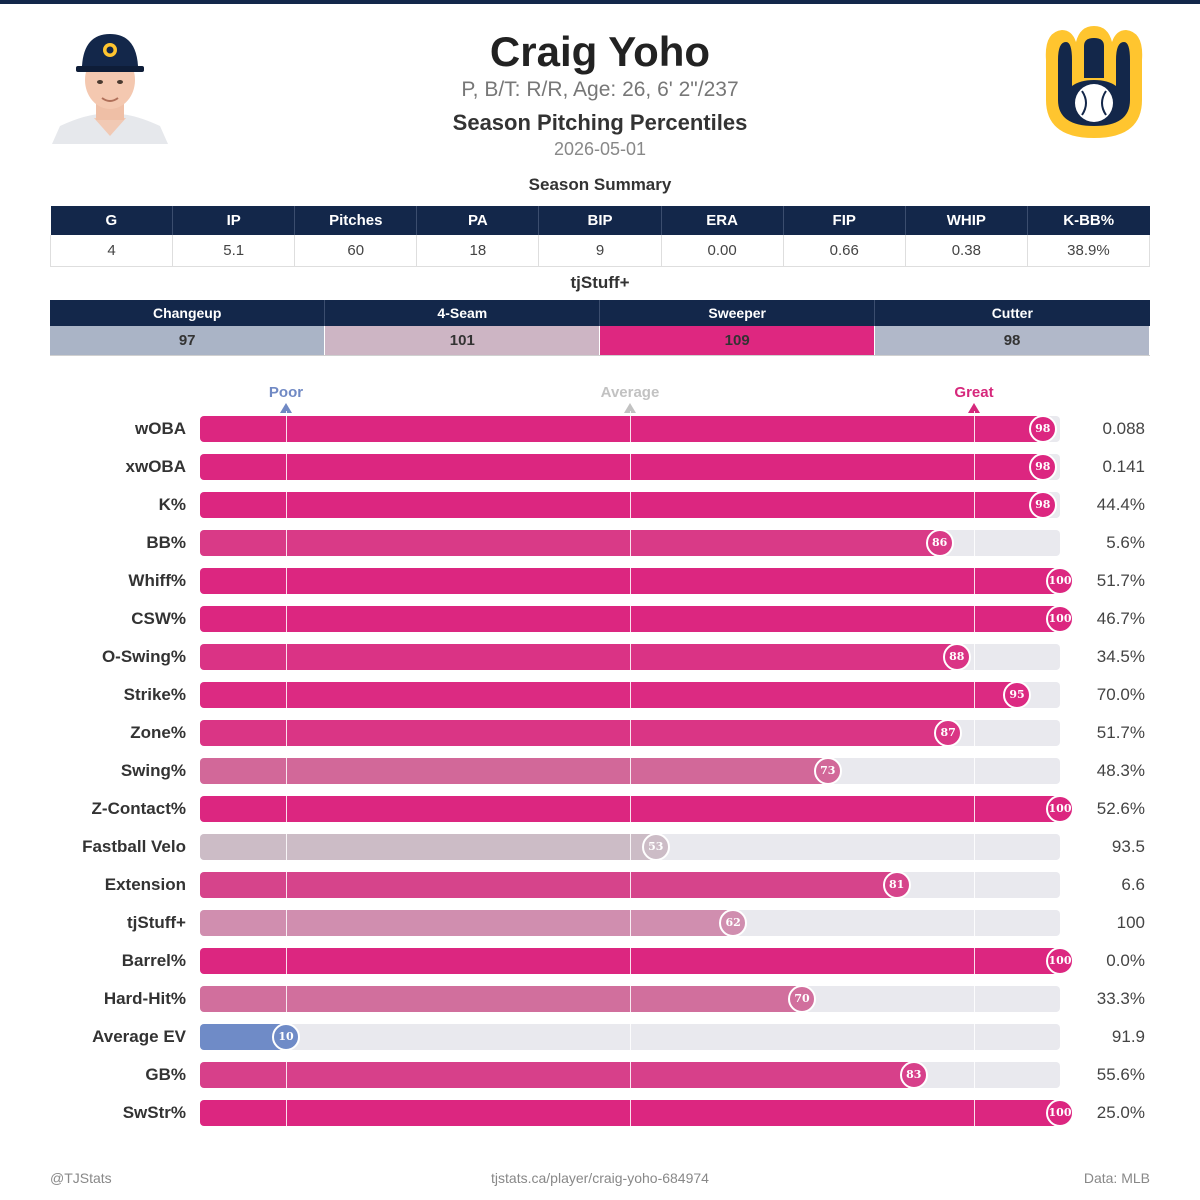  I want to click on summary-value-bip: 9, so click(600, 251).